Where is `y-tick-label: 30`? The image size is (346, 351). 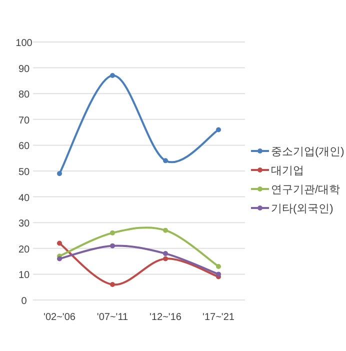
y-tick-label: 30 is located at coordinates (24, 224).